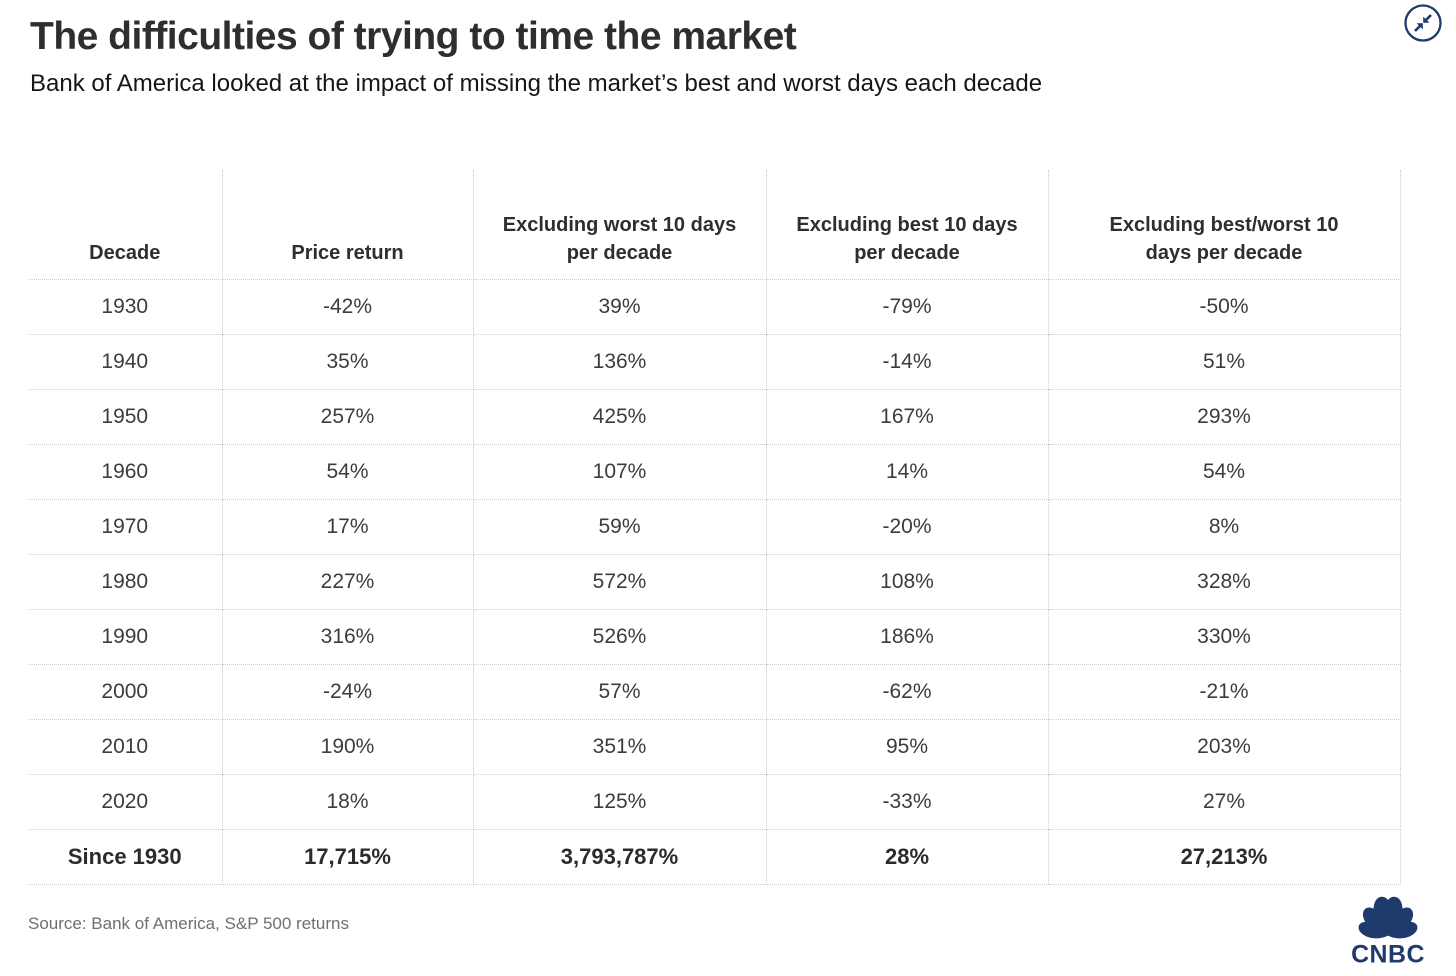 This screenshot has height=976, width=1456. Describe the element at coordinates (907, 802) in the screenshot. I see `value-cell: -33%` at that location.